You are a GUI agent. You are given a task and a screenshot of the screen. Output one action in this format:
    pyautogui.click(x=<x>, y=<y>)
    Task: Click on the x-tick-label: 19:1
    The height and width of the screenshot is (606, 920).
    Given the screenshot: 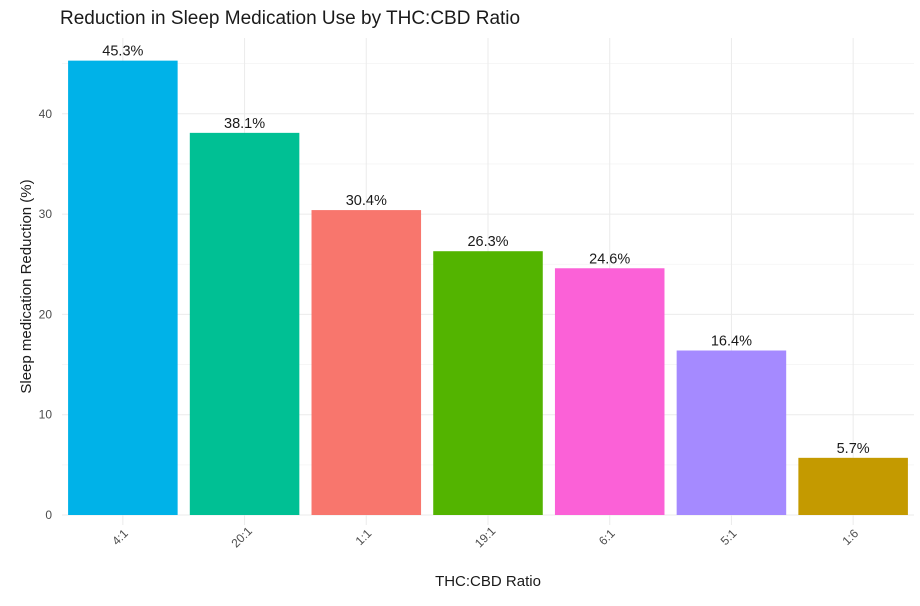 What is the action you would take?
    pyautogui.click(x=485, y=537)
    